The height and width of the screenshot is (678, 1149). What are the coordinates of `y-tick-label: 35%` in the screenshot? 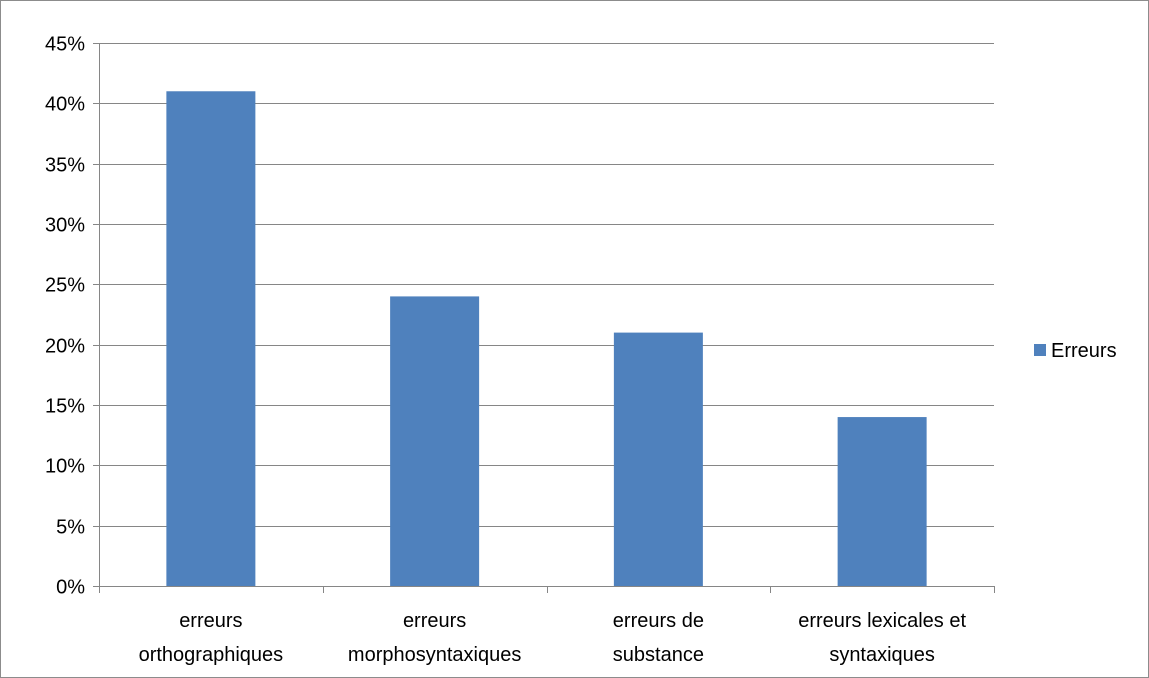 It's located at (65, 166).